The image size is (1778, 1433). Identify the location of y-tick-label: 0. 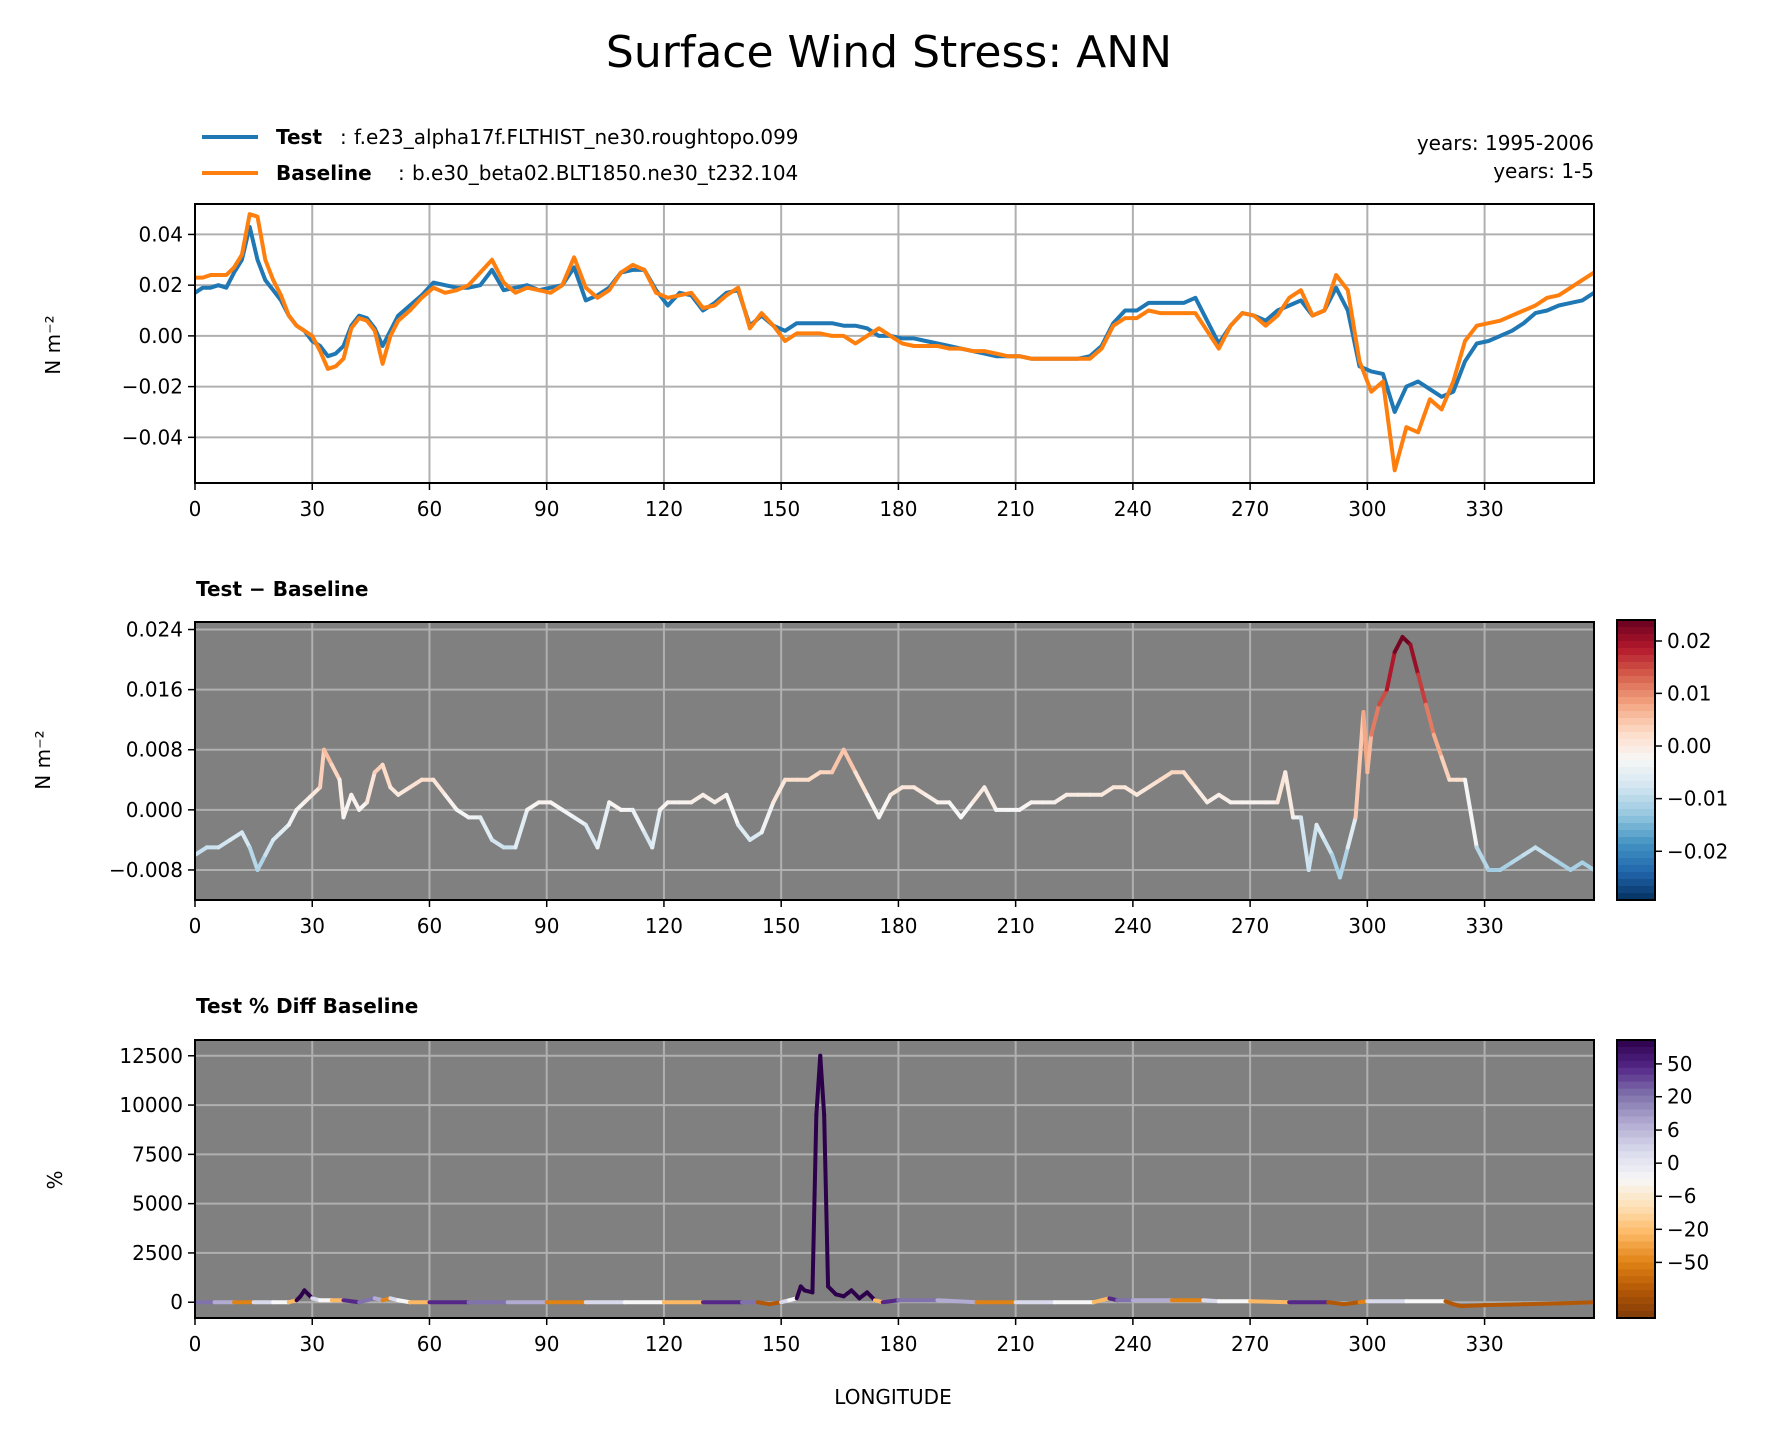
(176, 1302).